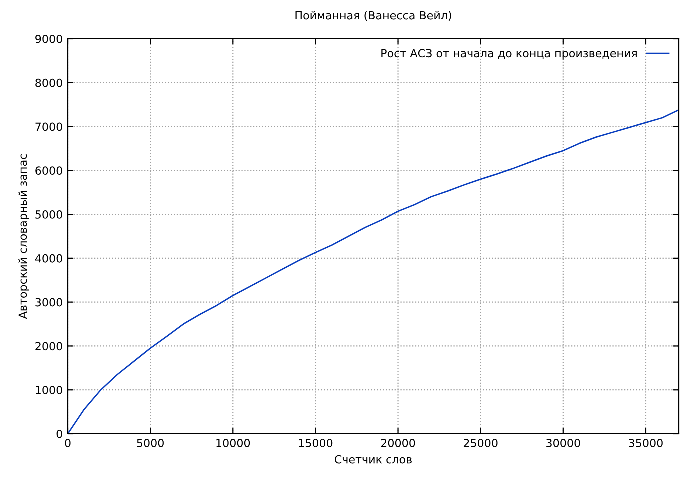 The height and width of the screenshot is (480, 700). Describe the element at coordinates (24, 237) in the screenshot. I see `y-axis-title: Авторский словарный запас` at that location.